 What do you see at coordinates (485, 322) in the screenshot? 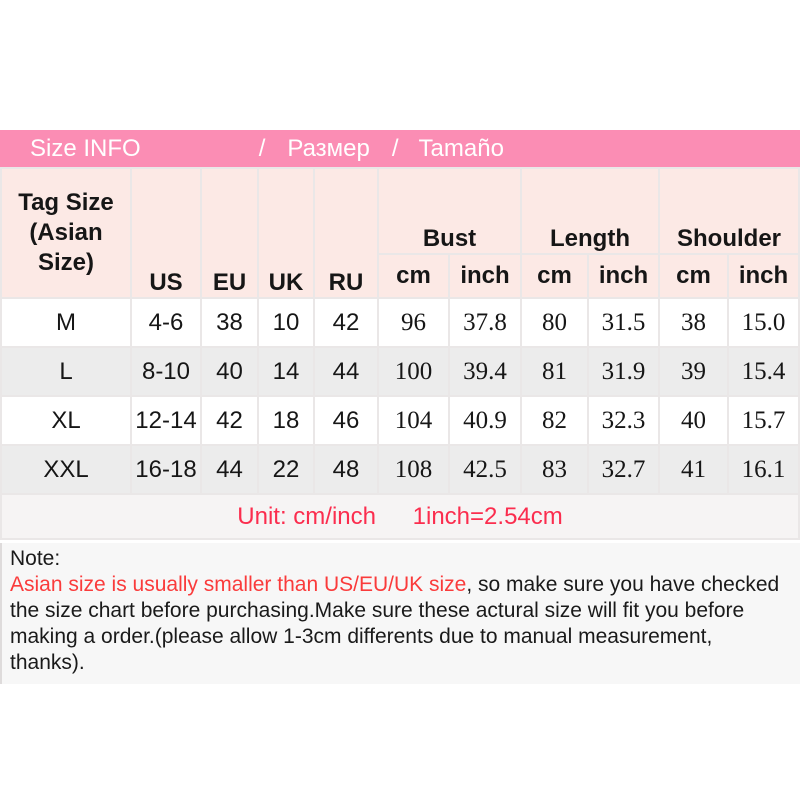
I see `bust-inch-cell: 37.8` at bounding box center [485, 322].